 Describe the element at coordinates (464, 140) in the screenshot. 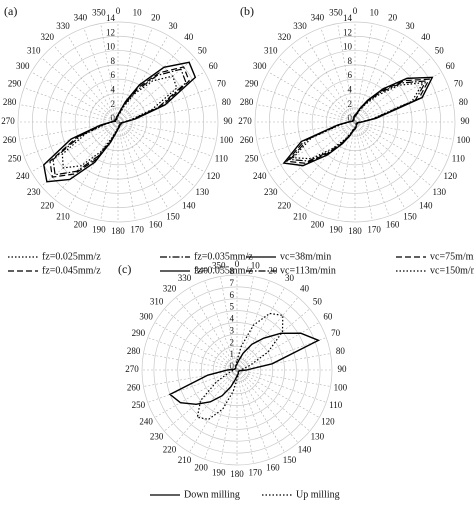

I see `angle-label: 100` at that location.